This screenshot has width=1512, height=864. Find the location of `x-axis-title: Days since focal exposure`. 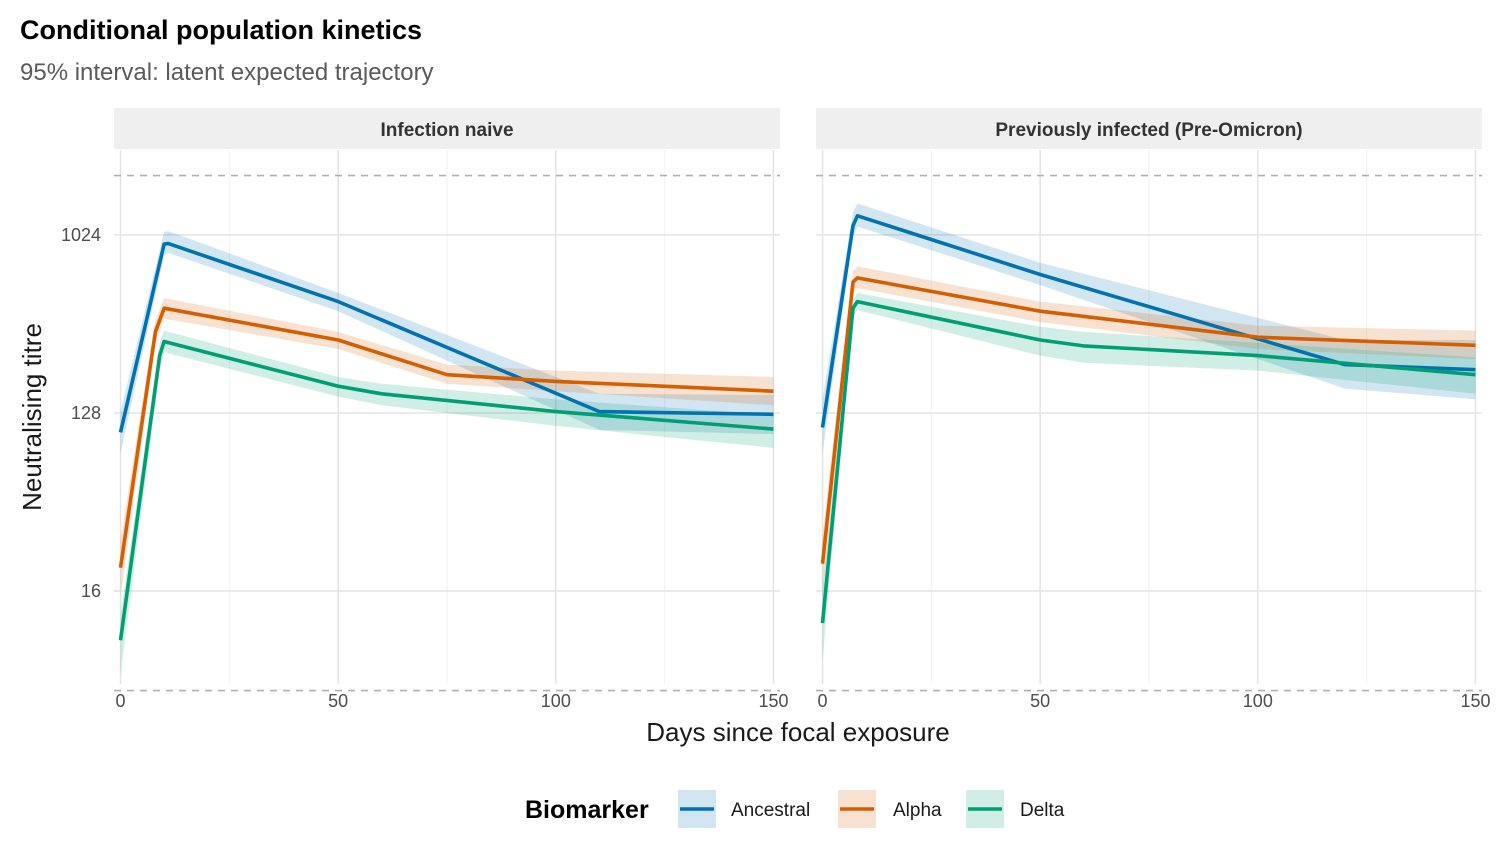

x-axis-title: Days since focal exposure is located at coordinates (797, 732).